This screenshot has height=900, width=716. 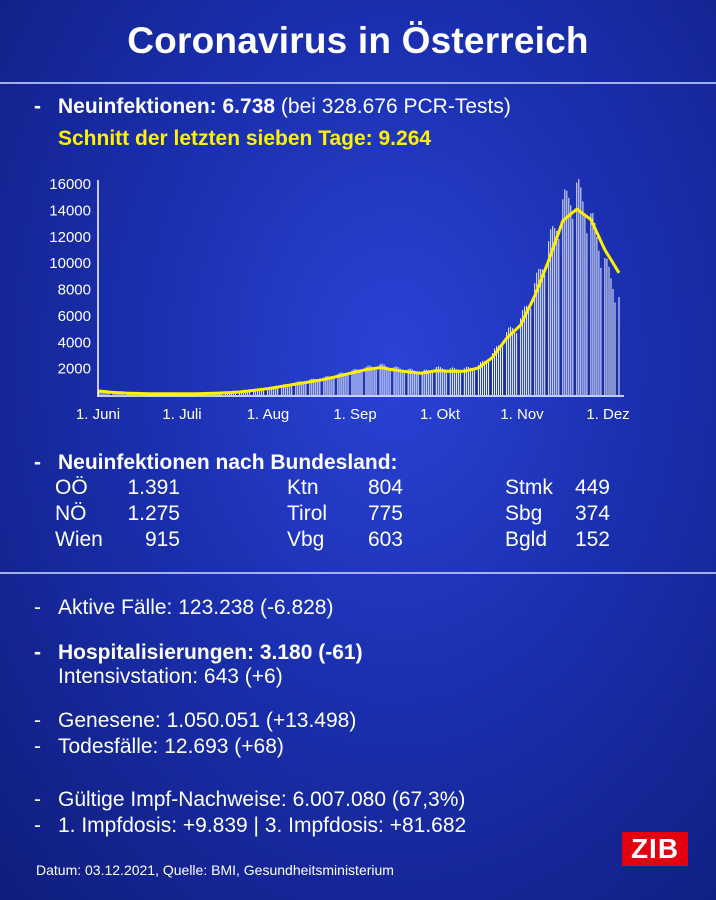 What do you see at coordinates (74, 342) in the screenshot?
I see `y-tick-label: 4000` at bounding box center [74, 342].